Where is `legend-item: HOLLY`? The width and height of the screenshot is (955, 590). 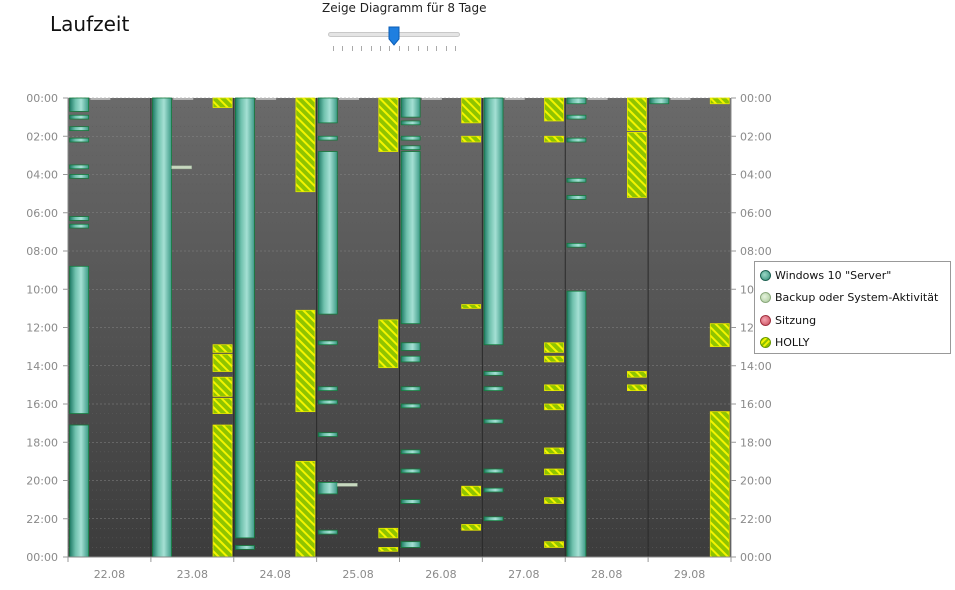 legend-item: HOLLY is located at coordinates (784, 343).